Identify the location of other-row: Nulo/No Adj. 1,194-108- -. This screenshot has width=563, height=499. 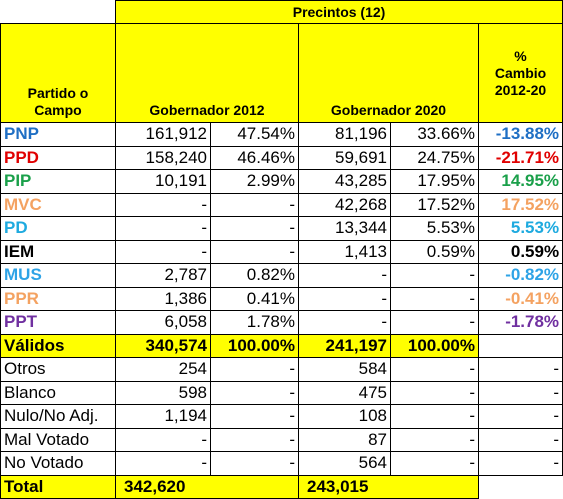
(281, 416).